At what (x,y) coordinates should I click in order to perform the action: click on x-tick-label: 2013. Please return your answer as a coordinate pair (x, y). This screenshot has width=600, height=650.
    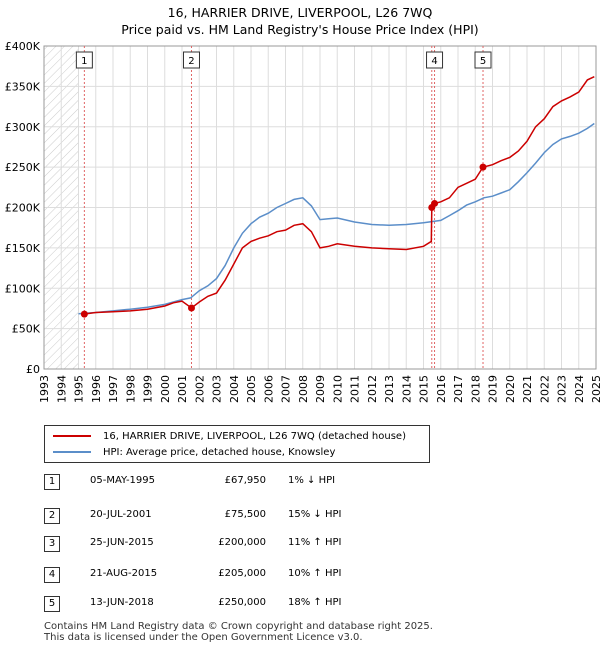
    Looking at the image, I should click on (389, 389).